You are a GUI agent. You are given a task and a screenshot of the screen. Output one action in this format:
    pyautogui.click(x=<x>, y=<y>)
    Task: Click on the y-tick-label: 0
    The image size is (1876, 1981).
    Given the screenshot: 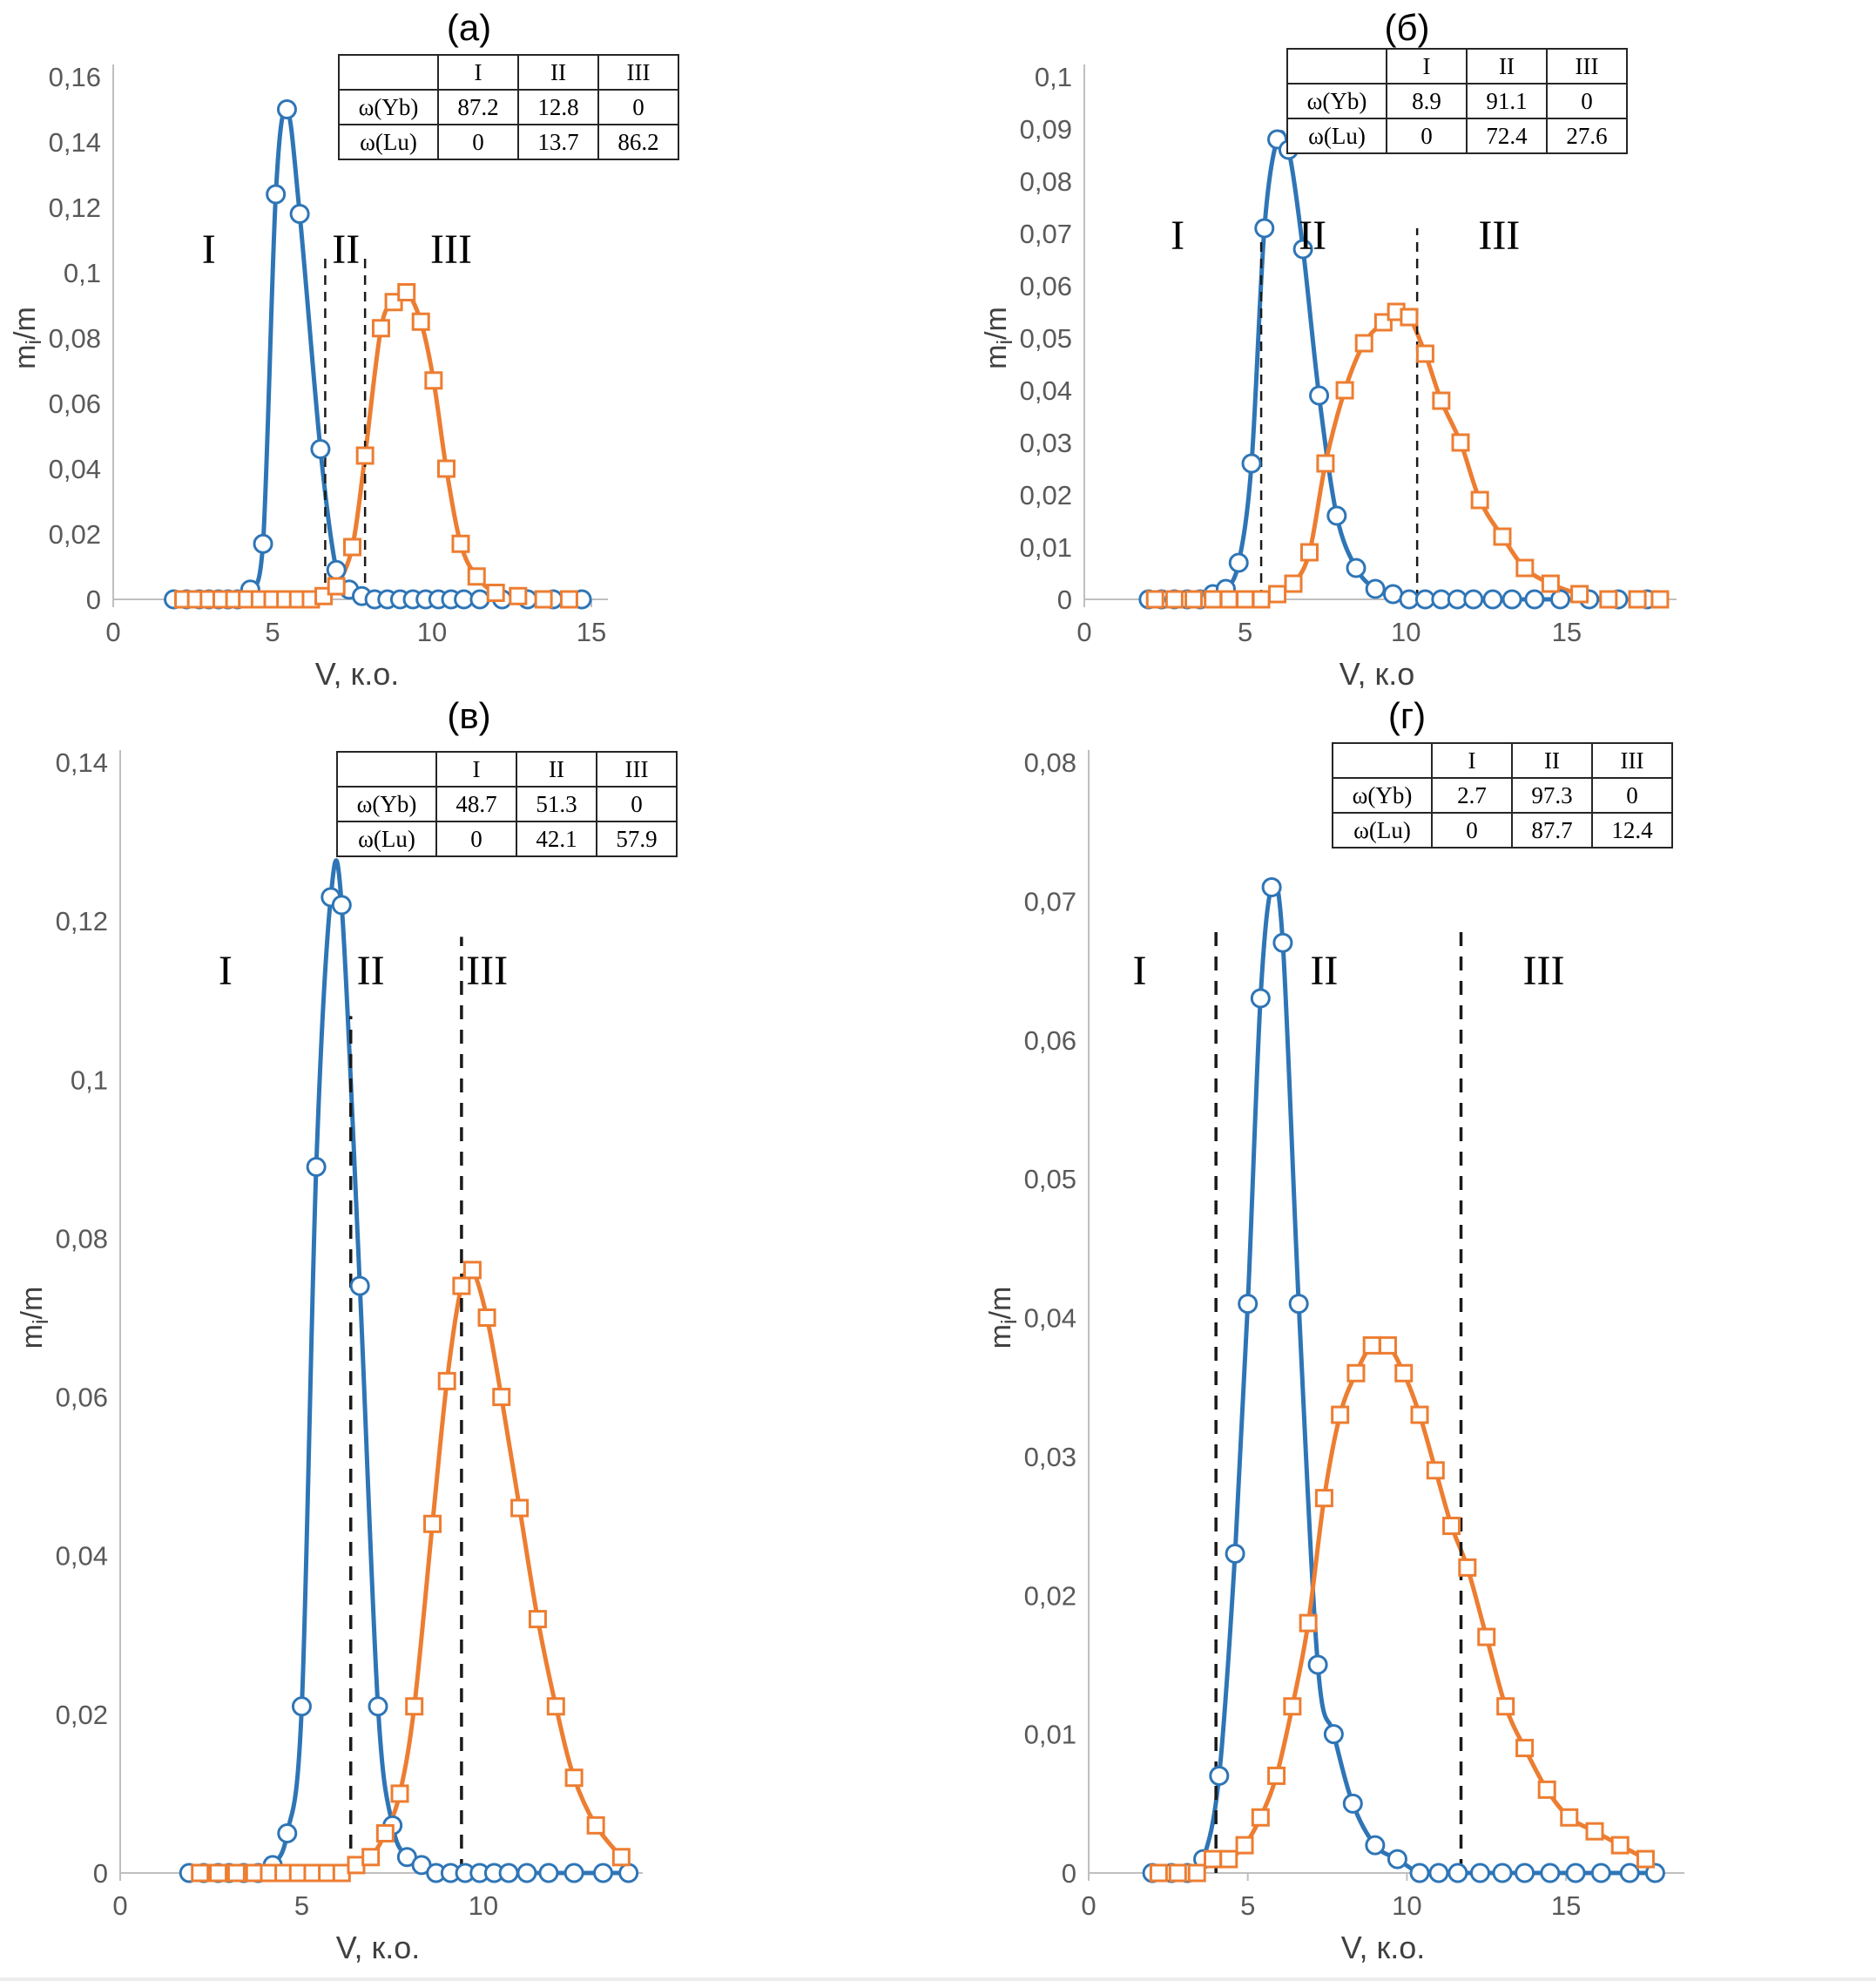 What is the action you would take?
    pyautogui.click(x=100, y=1874)
    